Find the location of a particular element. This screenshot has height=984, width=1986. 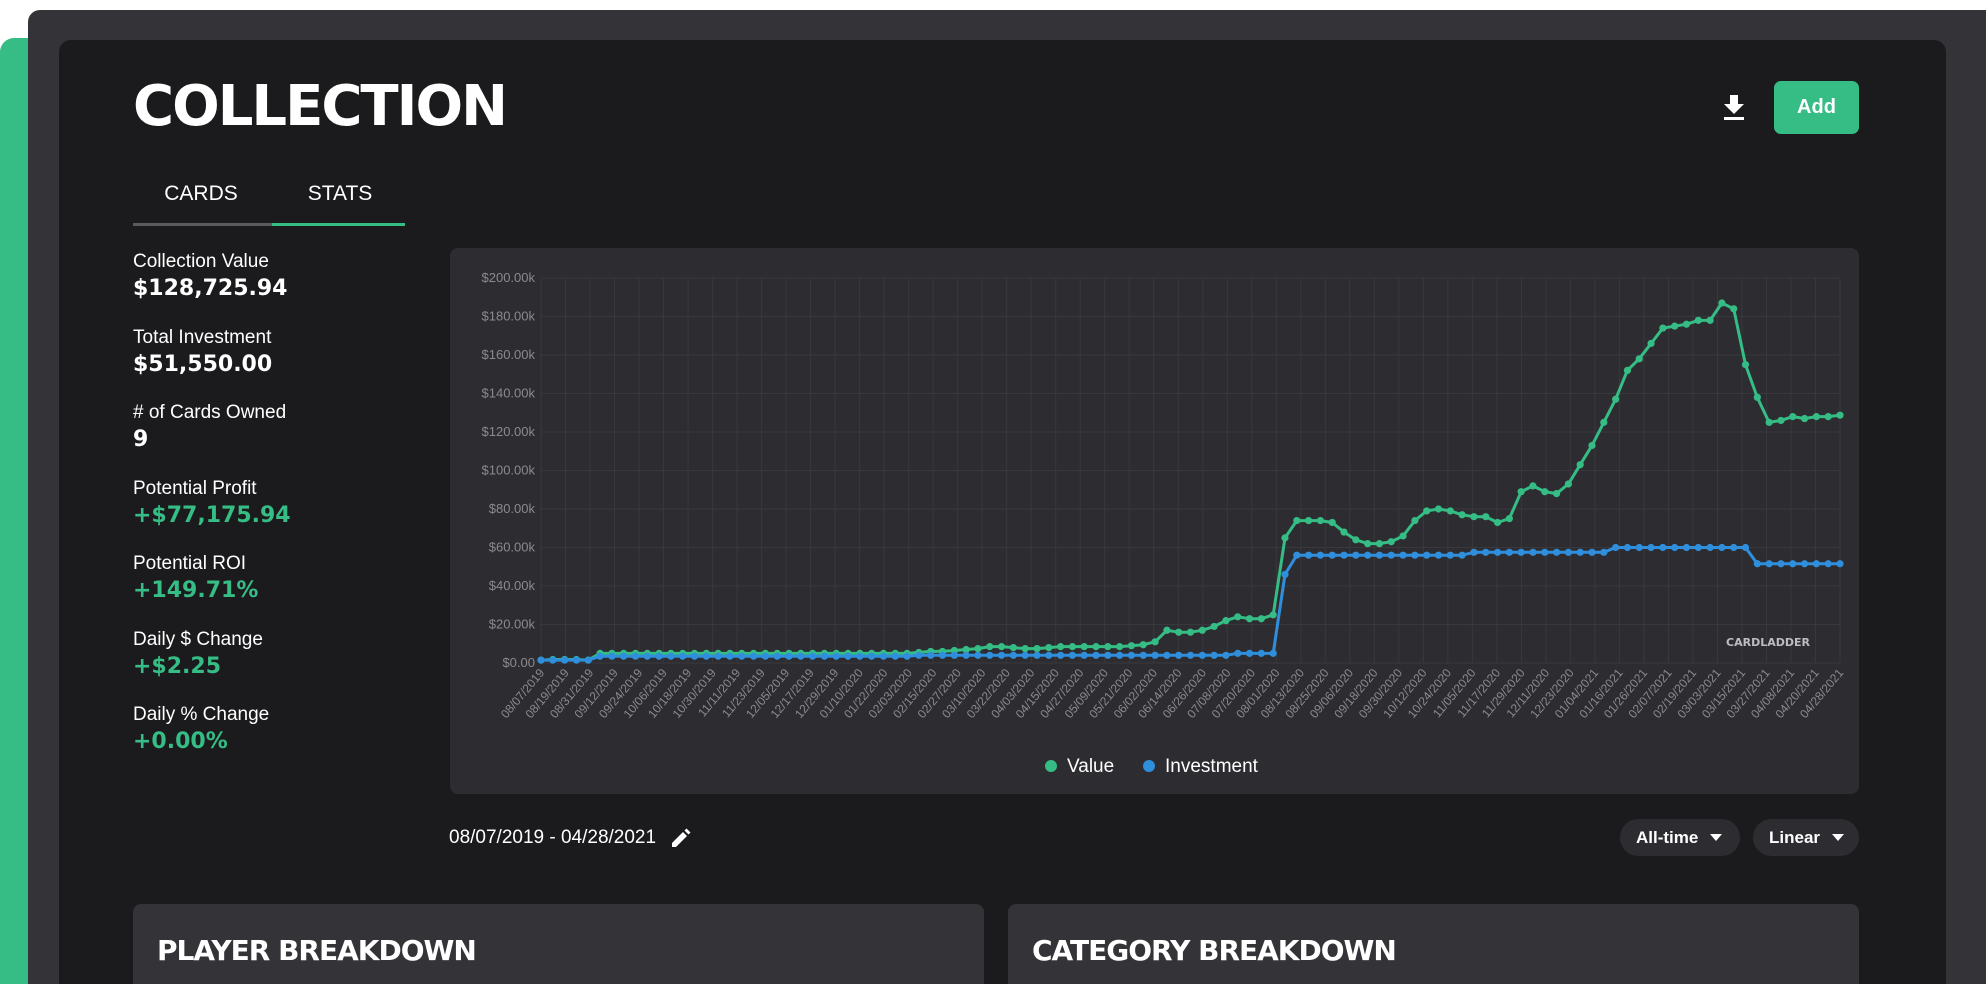

stat-potential-roi: Potential ROI +149.71% is located at coordinates (263, 590).